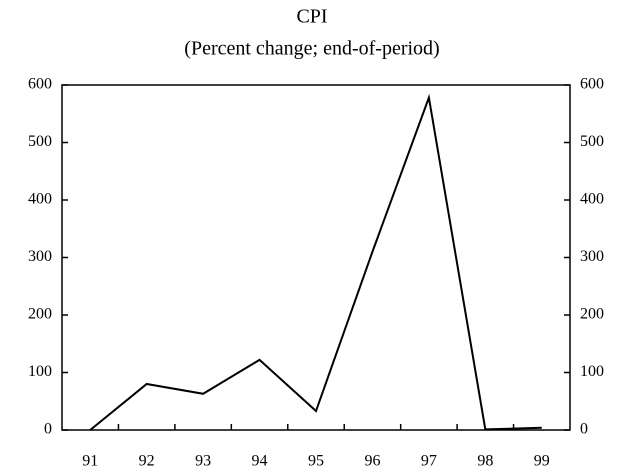  What do you see at coordinates (542, 461) in the screenshot?
I see `x-tick-label: 99` at bounding box center [542, 461].